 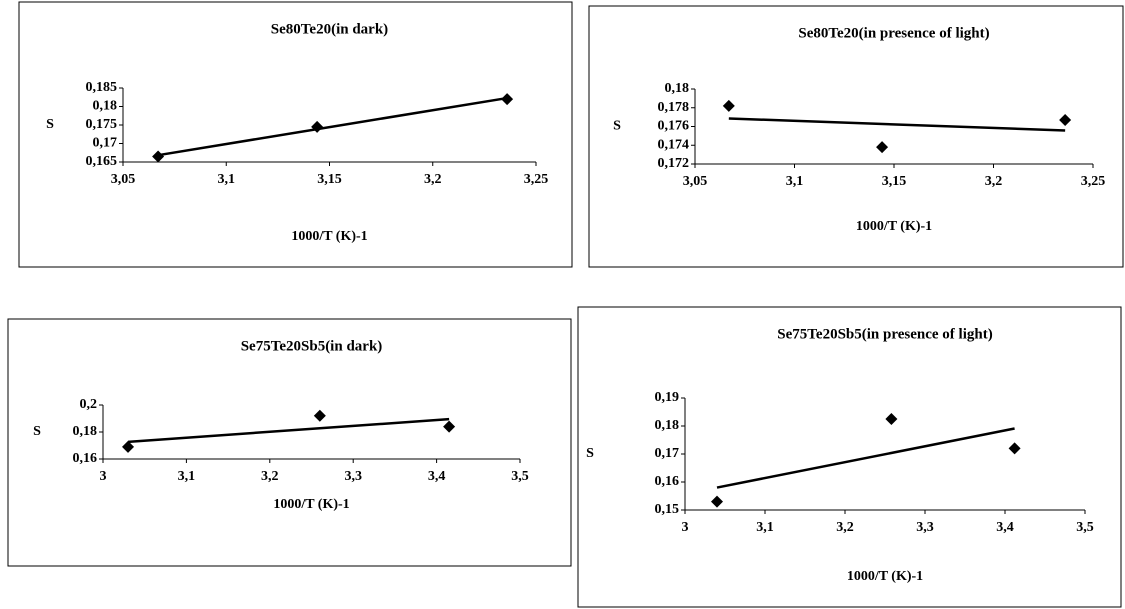 I want to click on chart-title: Se75Te20Sb5(in dark), so click(x=312, y=346).